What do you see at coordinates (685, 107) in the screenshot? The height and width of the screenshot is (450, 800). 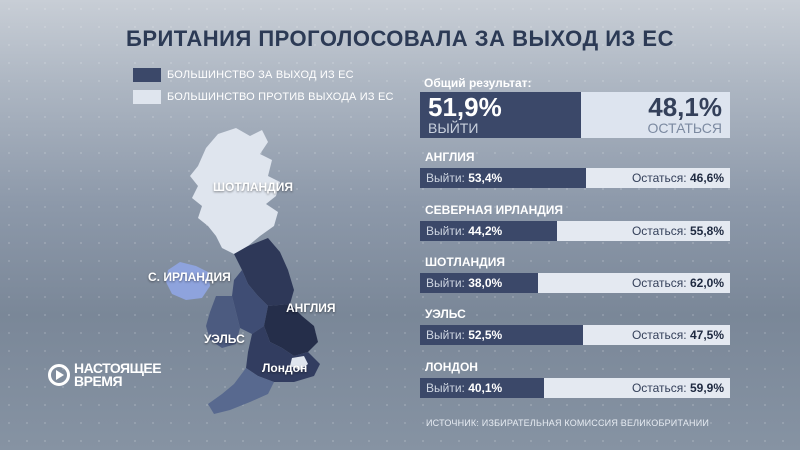 I see `overall-remain-value: 48,1%` at bounding box center [685, 107].